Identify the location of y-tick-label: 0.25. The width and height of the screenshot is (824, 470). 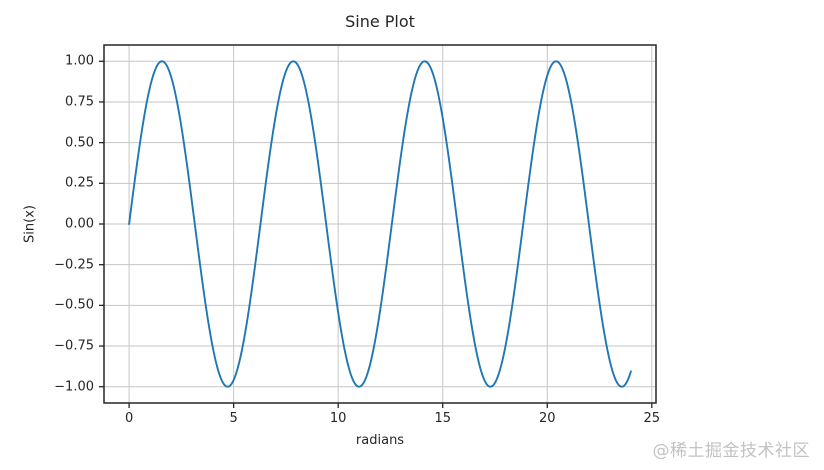
(79, 183).